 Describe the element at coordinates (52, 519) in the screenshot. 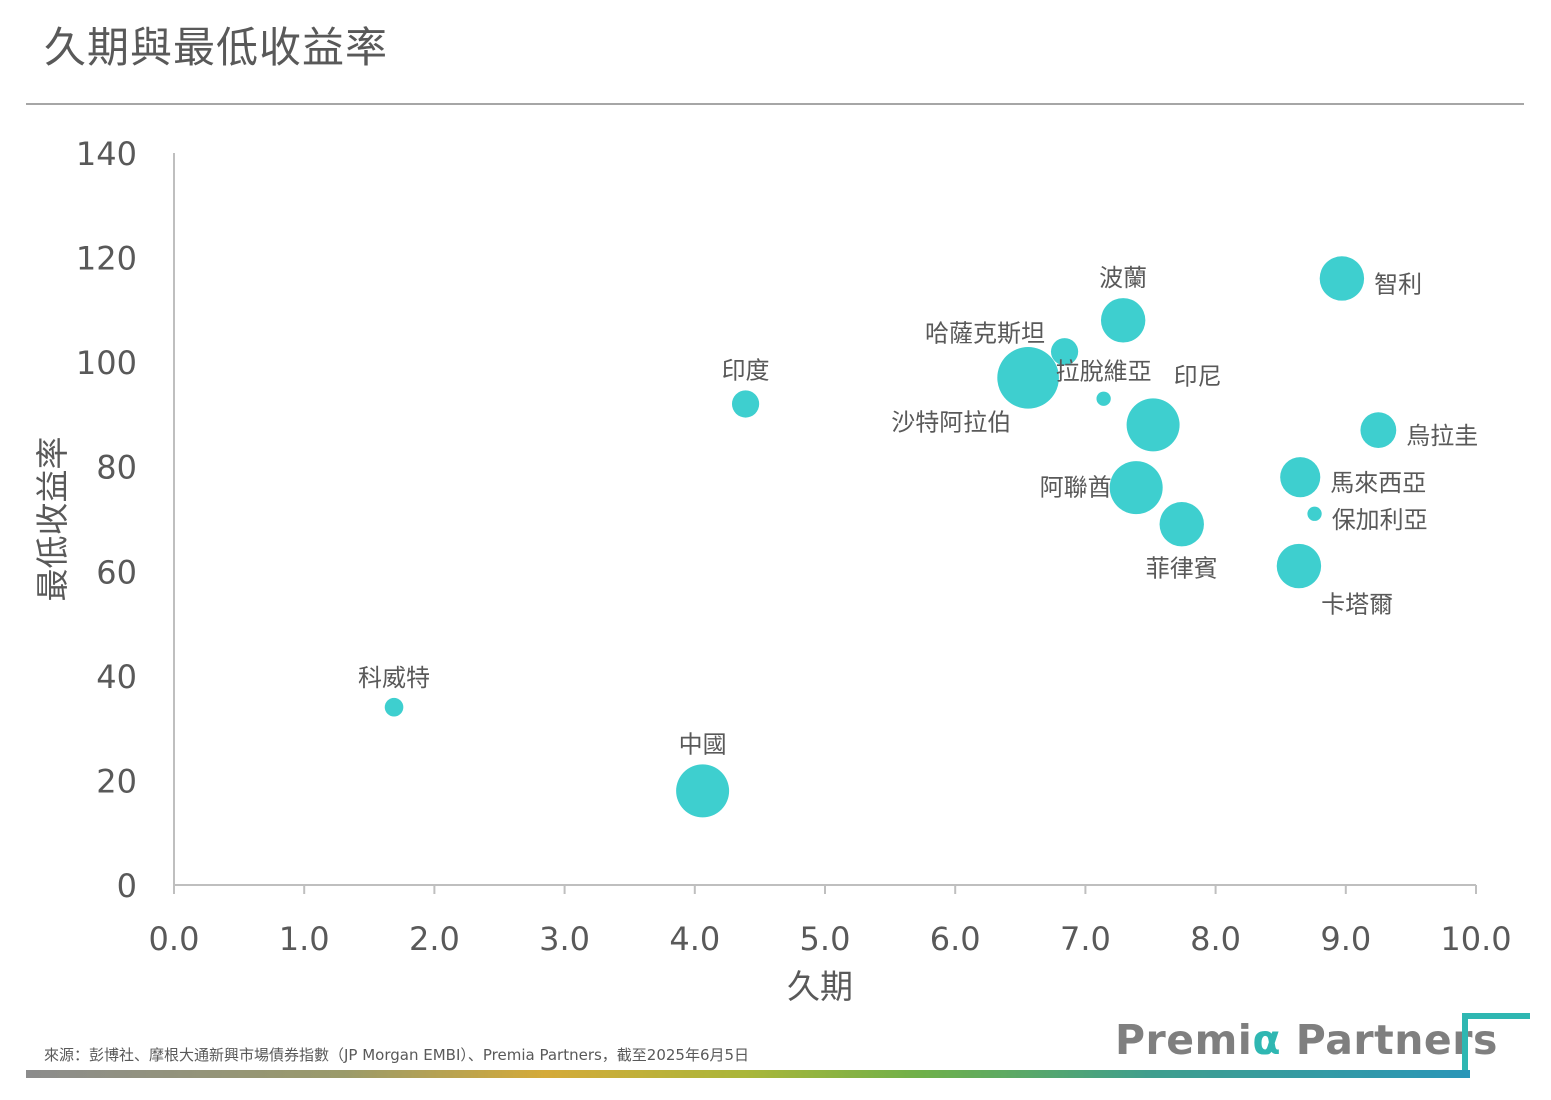

I see `y-axis-title: 最低收益率` at that location.